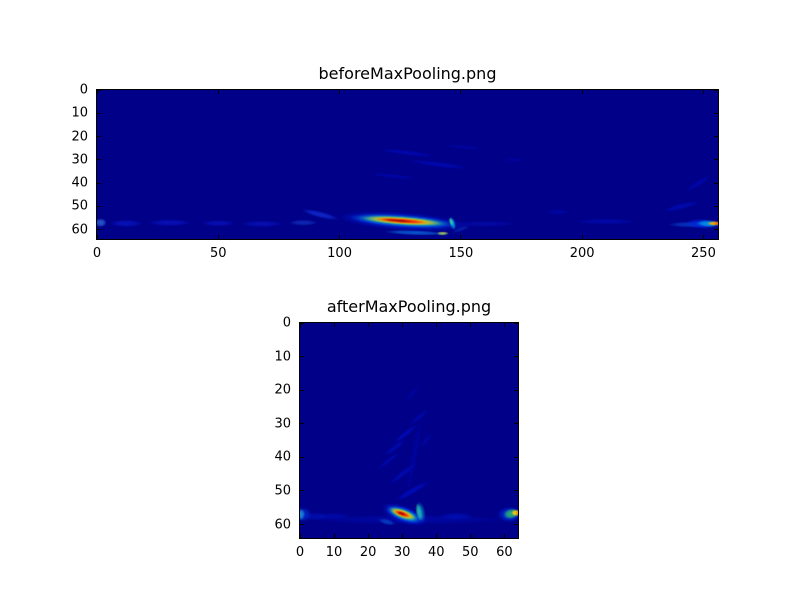  Describe the element at coordinates (402, 552) in the screenshot. I see `x-tick-label: 30` at that location.